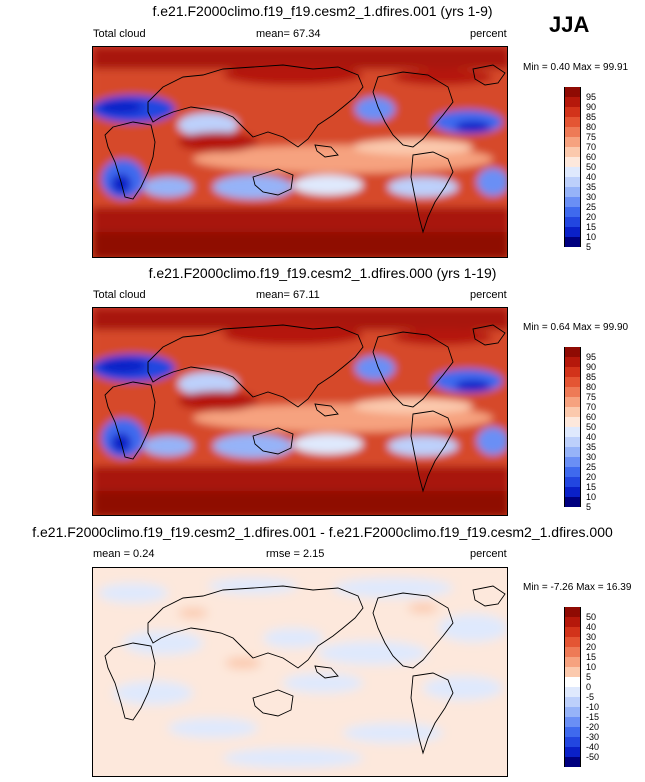  What do you see at coordinates (591, 357) in the screenshot?
I see `panel2-tick: 95` at bounding box center [591, 357].